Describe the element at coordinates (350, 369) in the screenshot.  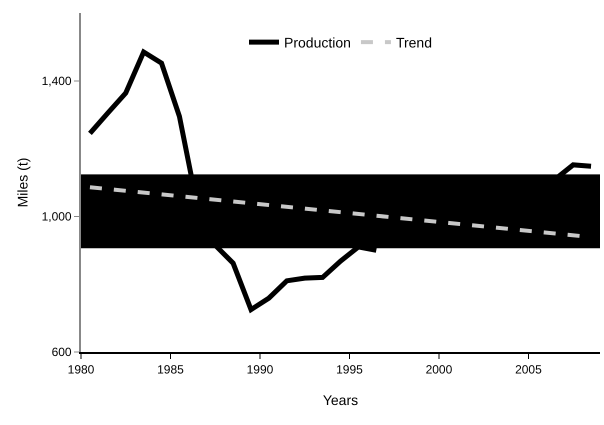
I see `x-tick-label: 1995` at that location.